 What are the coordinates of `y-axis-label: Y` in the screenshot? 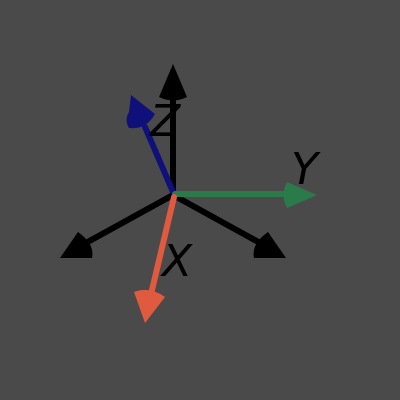 It's located at (306, 169).